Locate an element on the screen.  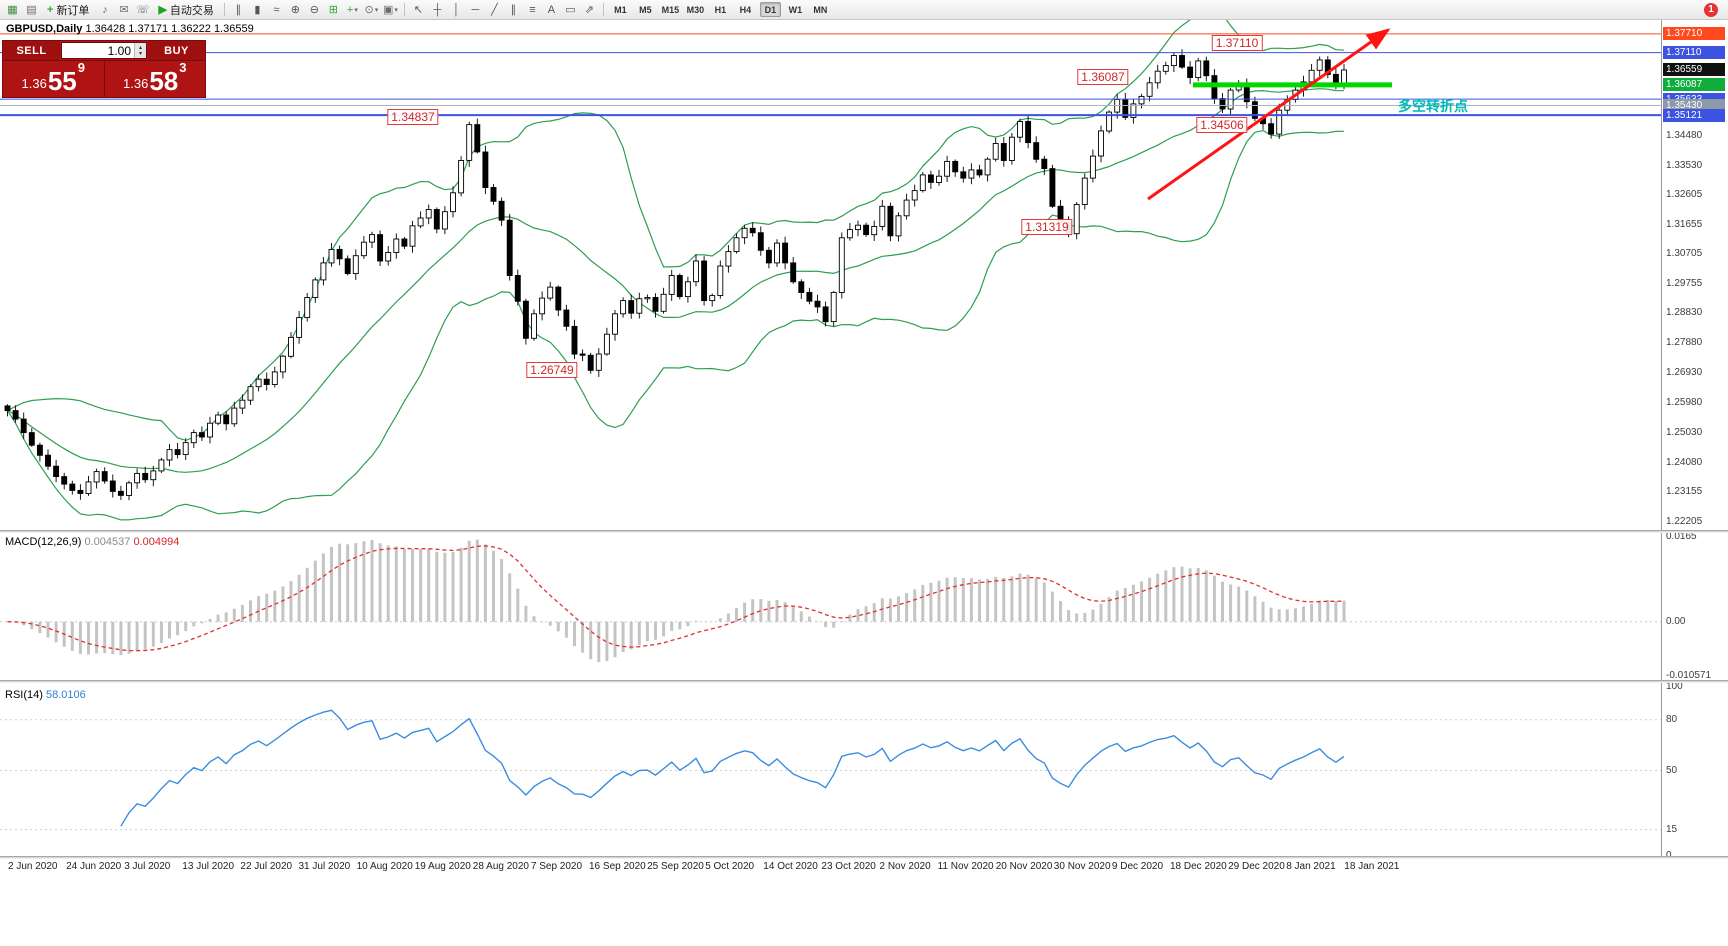
new-order-button: + 新订单 is located at coordinates (68, 10).